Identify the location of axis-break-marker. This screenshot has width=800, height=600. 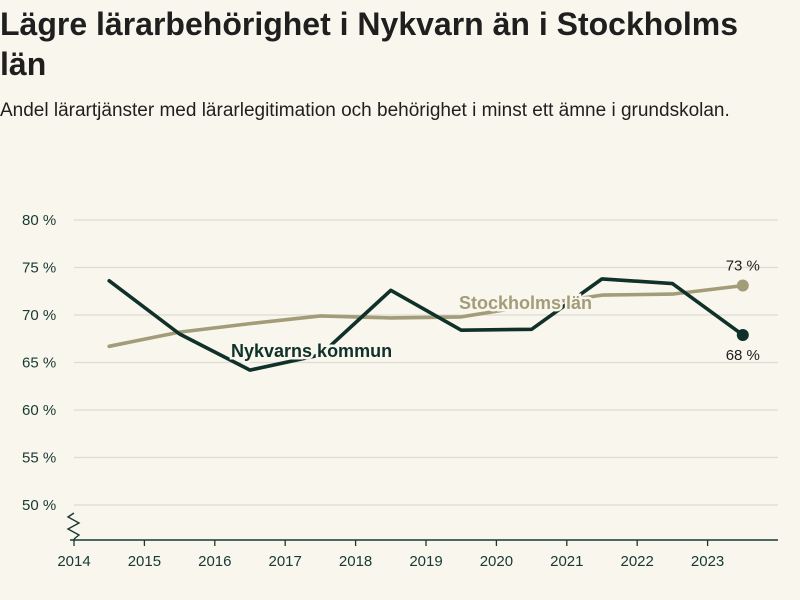
(73, 526).